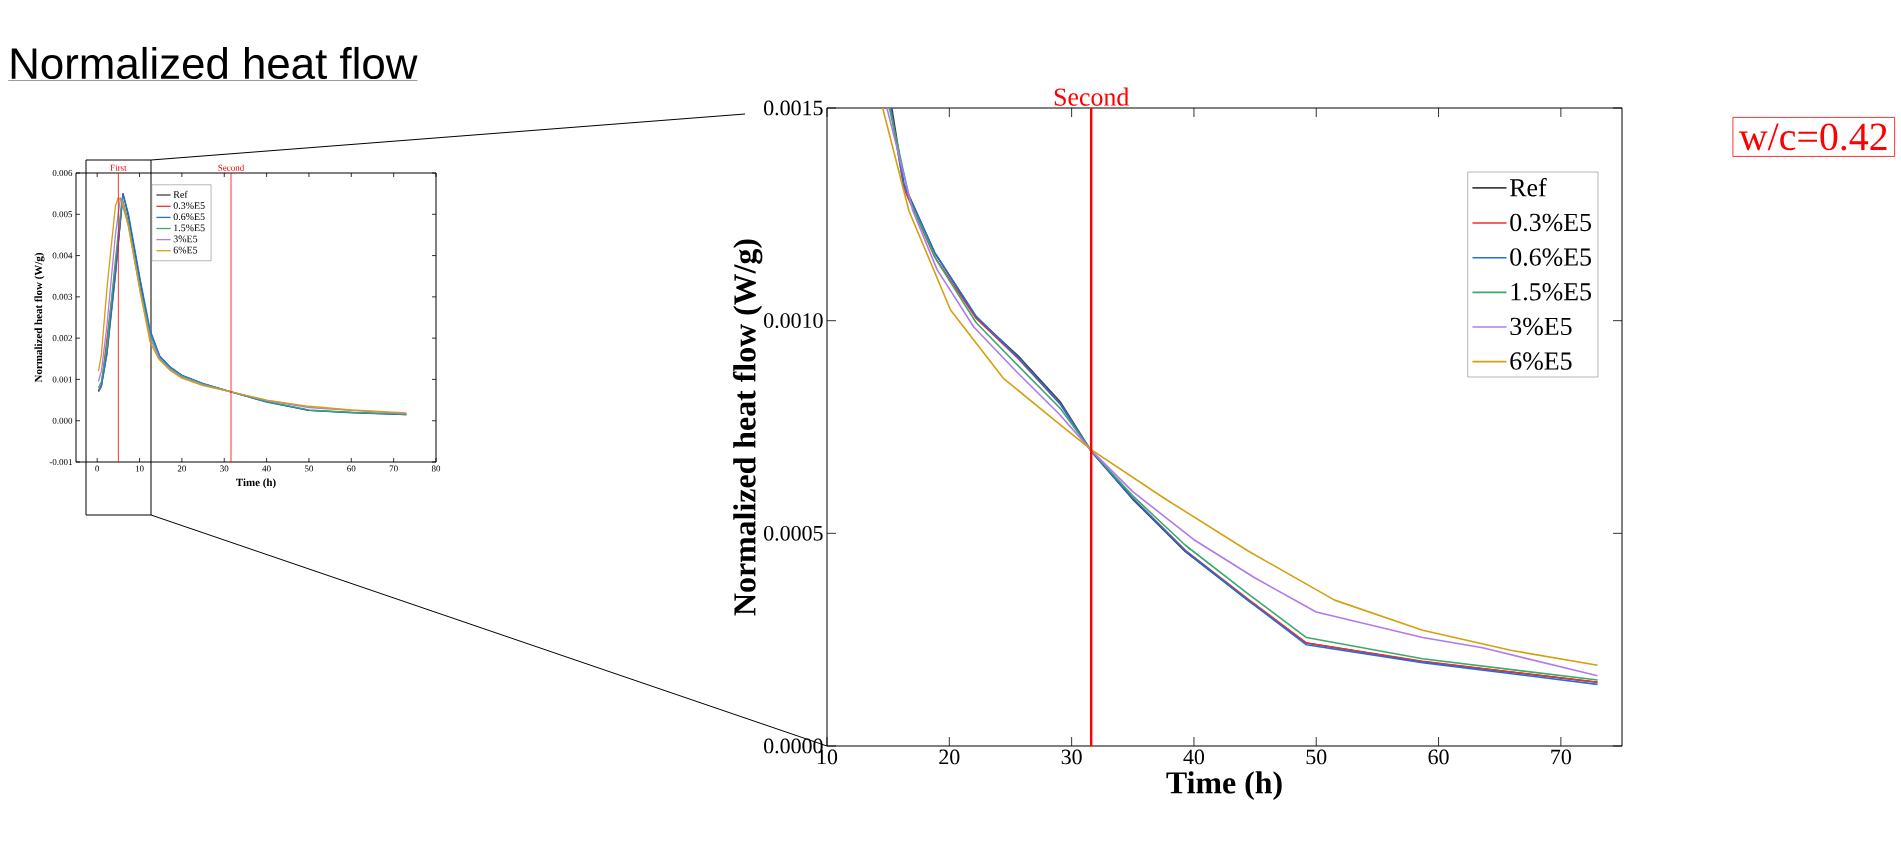  Describe the element at coordinates (60, 462) in the screenshot. I see `y-tick-label: -0.001` at that location.